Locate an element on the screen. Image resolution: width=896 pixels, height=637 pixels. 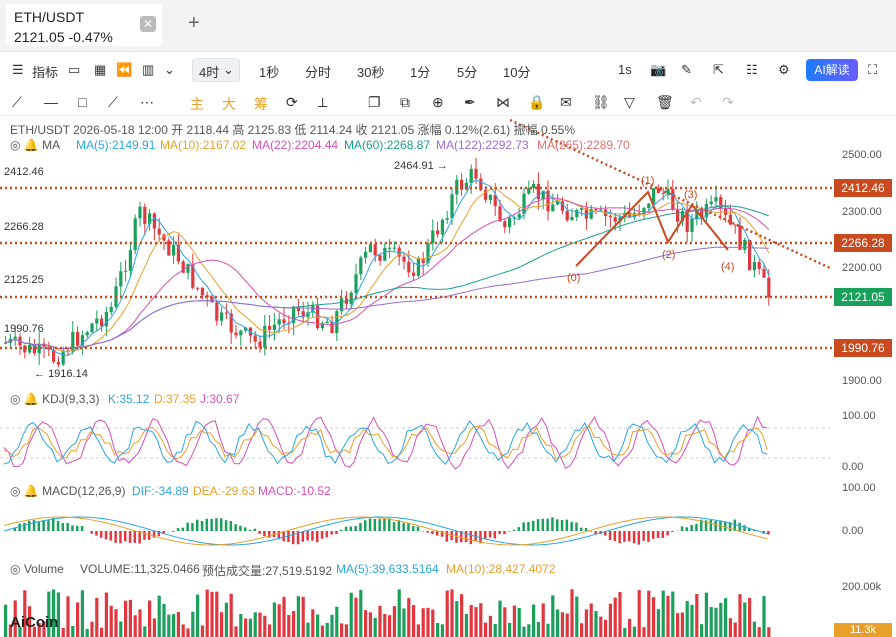
interval-selected: 4时 is located at coordinates (209, 72).